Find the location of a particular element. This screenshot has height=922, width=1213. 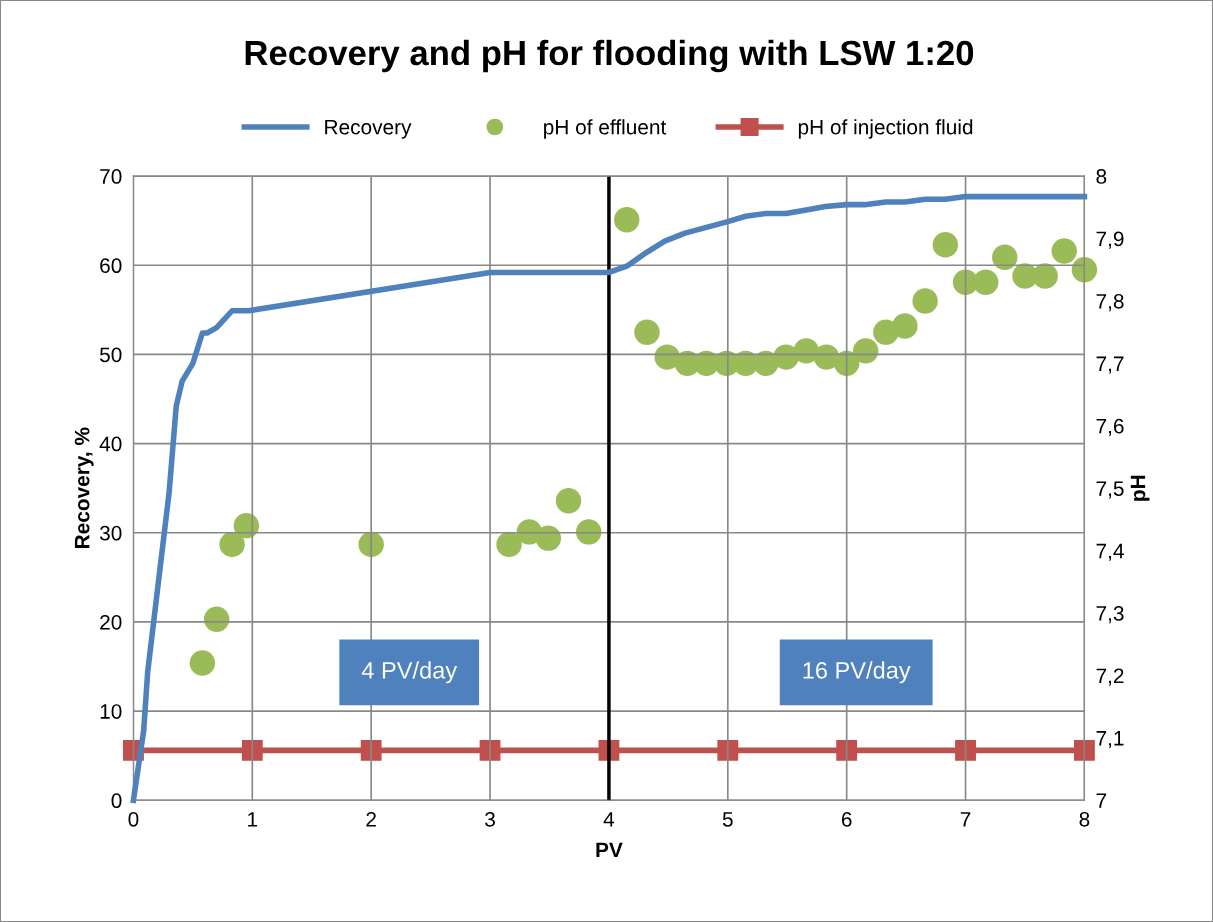

x-tick-label: 5 is located at coordinates (727, 819).